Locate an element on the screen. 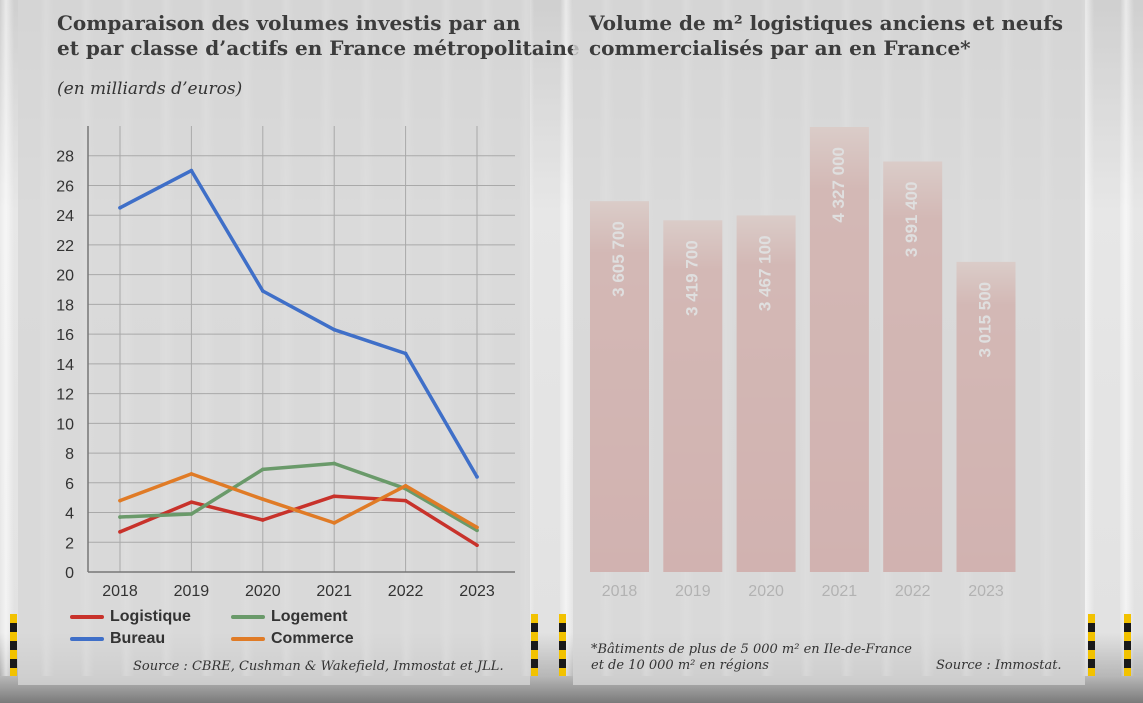 The image size is (1143, 703). y-tick-label: 14 is located at coordinates (65, 365).